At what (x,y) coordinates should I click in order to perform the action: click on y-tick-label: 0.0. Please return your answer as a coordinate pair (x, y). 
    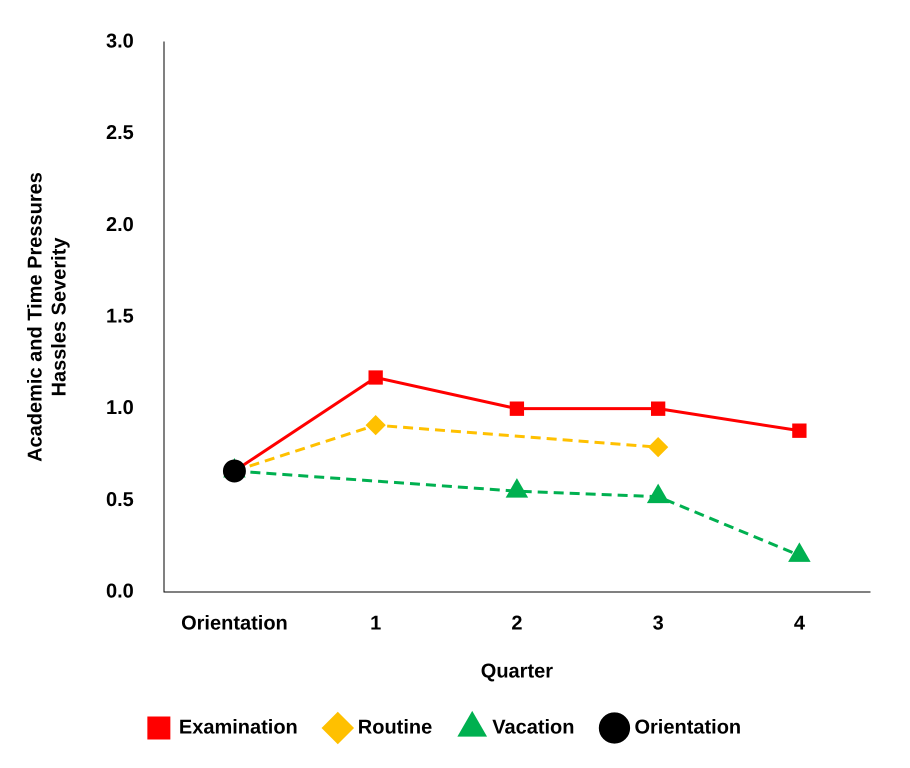
    Looking at the image, I should click on (120, 591).